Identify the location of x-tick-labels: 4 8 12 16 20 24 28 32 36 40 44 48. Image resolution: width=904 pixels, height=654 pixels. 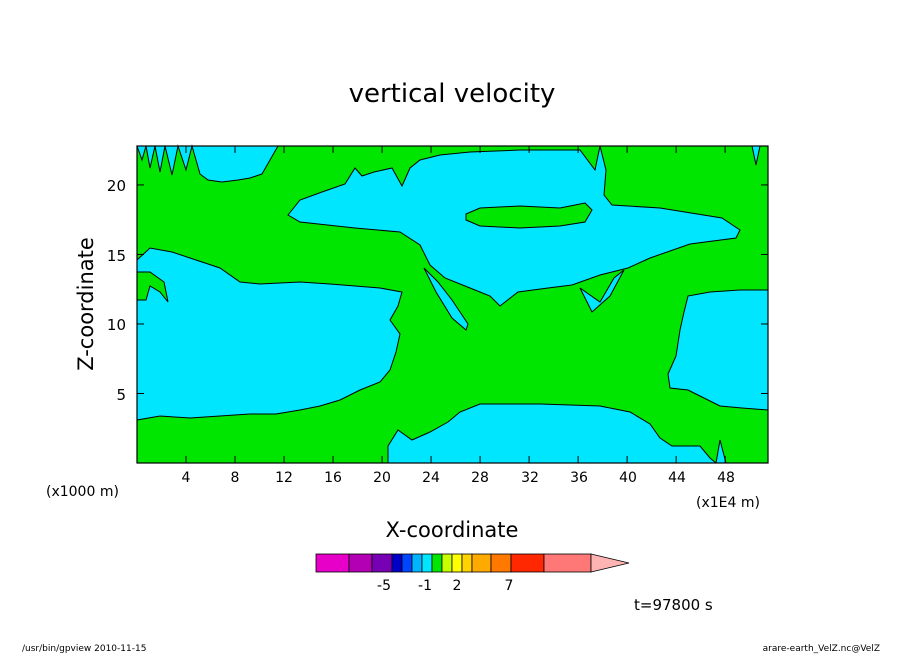
(458, 478).